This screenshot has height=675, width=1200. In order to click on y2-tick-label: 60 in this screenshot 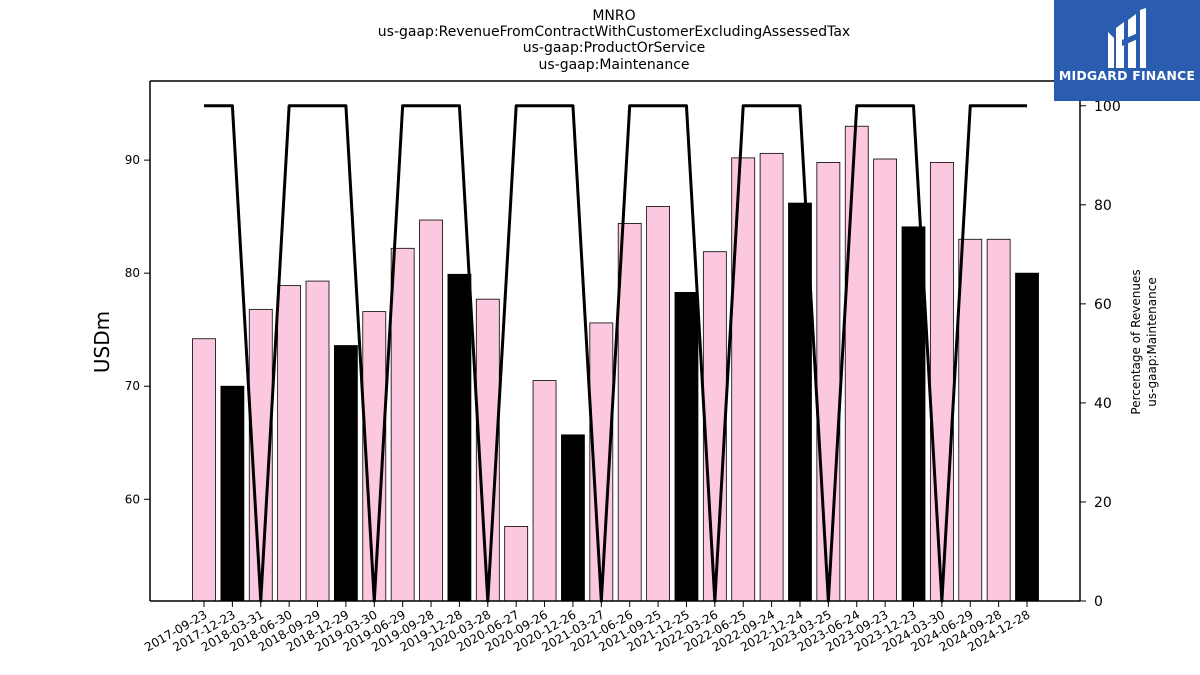, I will do `click(1103, 305)`.